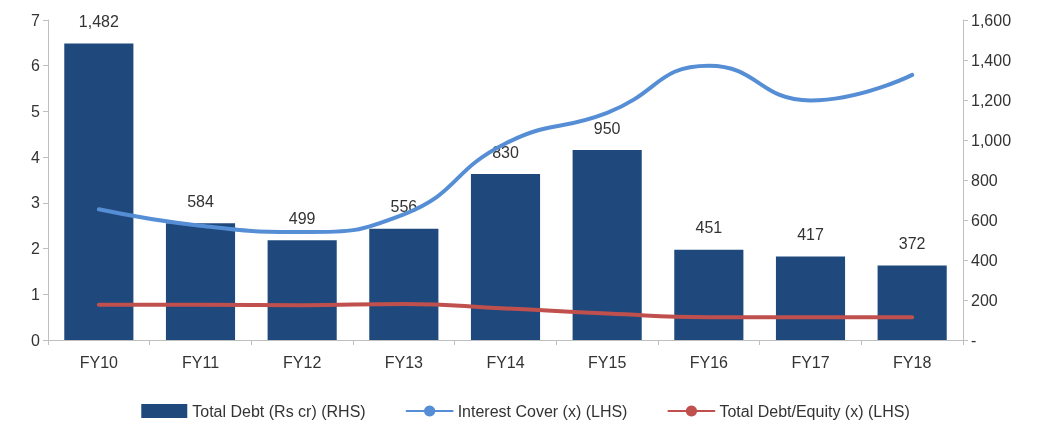 The height and width of the screenshot is (437, 1051). I want to click on y2-tick-label: 1,000, so click(991, 140).